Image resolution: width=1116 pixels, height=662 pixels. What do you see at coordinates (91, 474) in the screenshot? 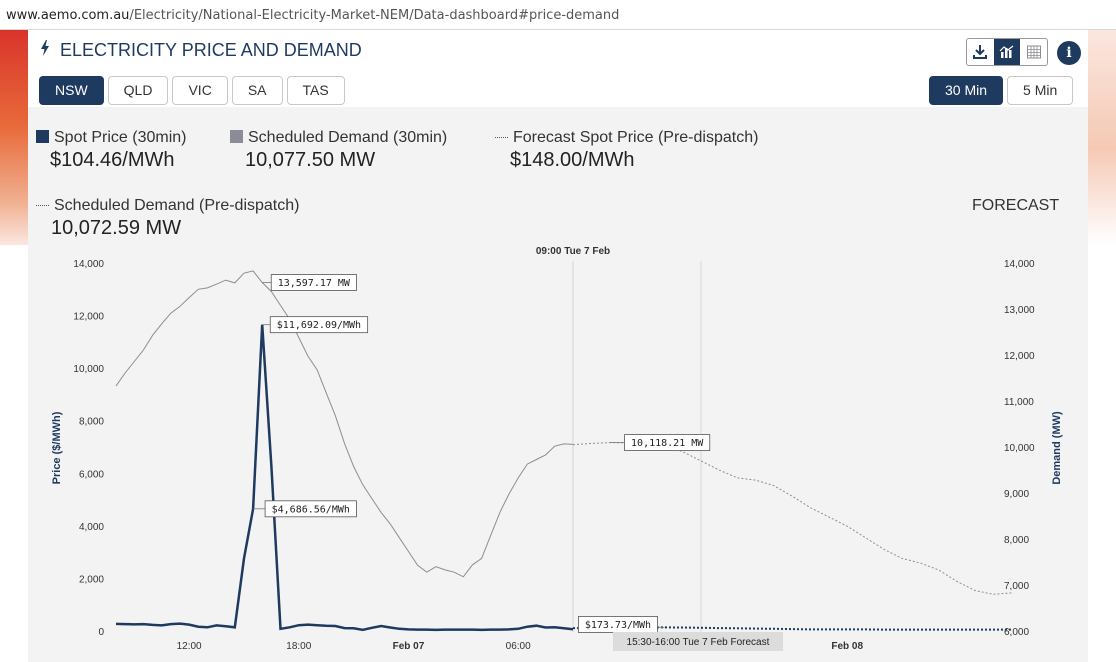
I see `y-left-tick-label: 6,000` at bounding box center [91, 474].